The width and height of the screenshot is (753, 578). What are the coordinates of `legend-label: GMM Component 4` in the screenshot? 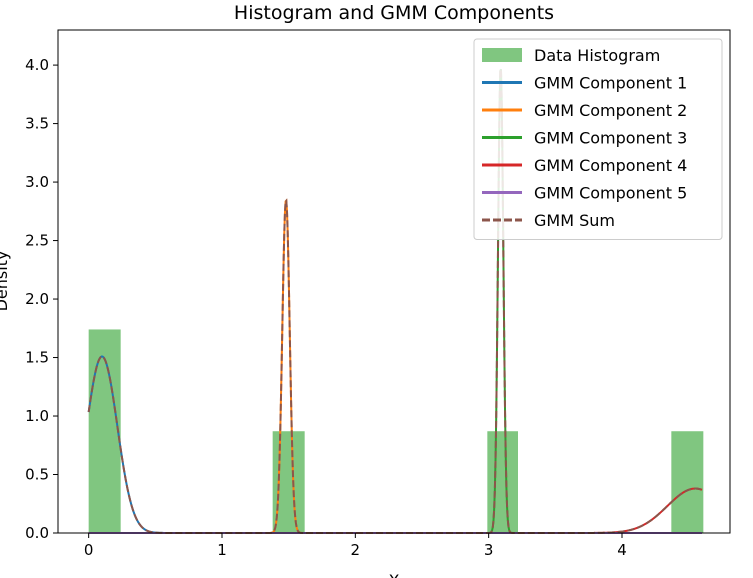 It's located at (610, 165).